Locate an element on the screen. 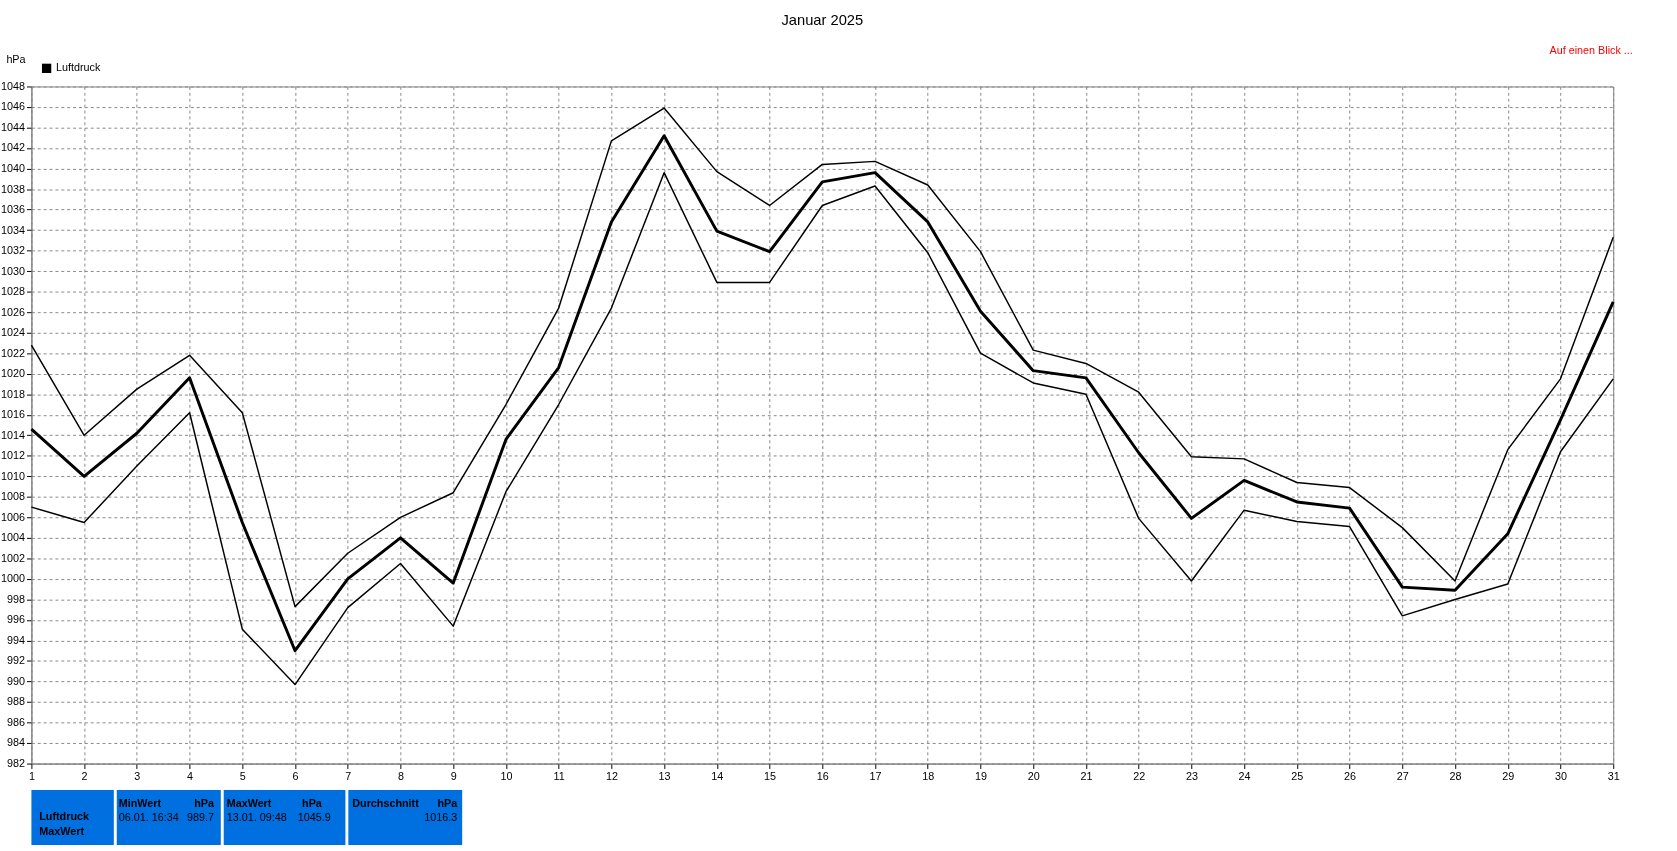 This screenshot has width=1677, height=851. x-tick-label: 19 is located at coordinates (980, 775).